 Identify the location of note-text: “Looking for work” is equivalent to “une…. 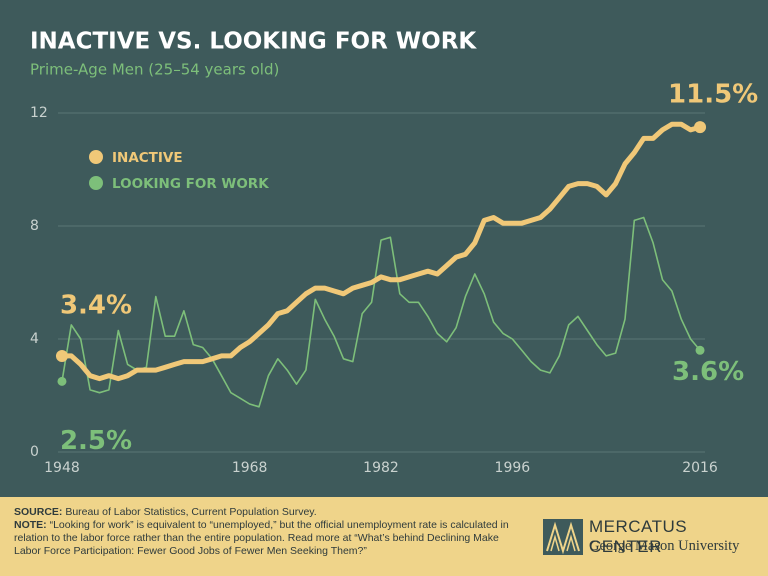
(261, 538).